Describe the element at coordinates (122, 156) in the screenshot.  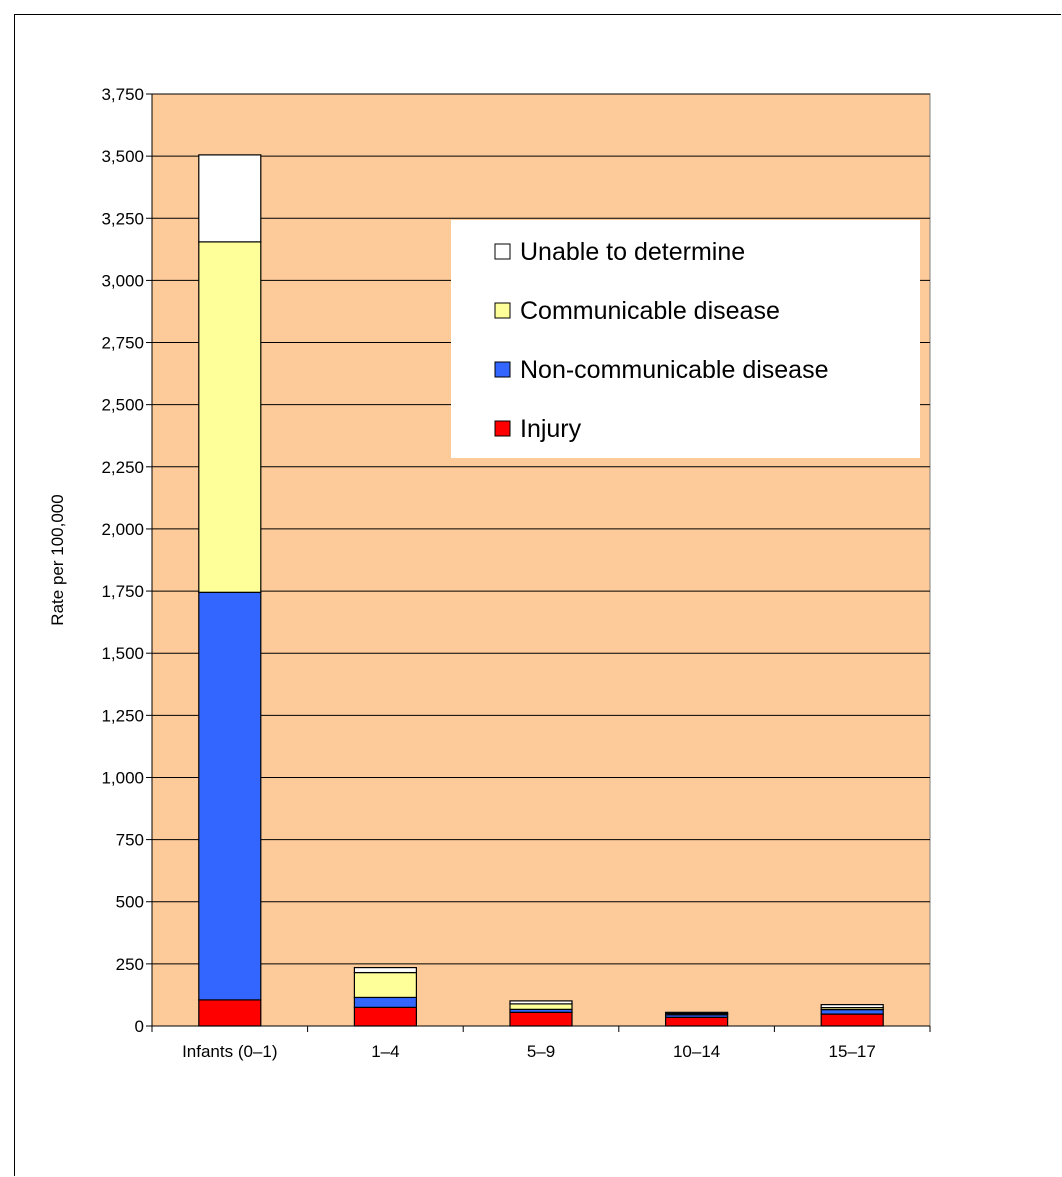
I see `y-tick-label: 3,500` at that location.